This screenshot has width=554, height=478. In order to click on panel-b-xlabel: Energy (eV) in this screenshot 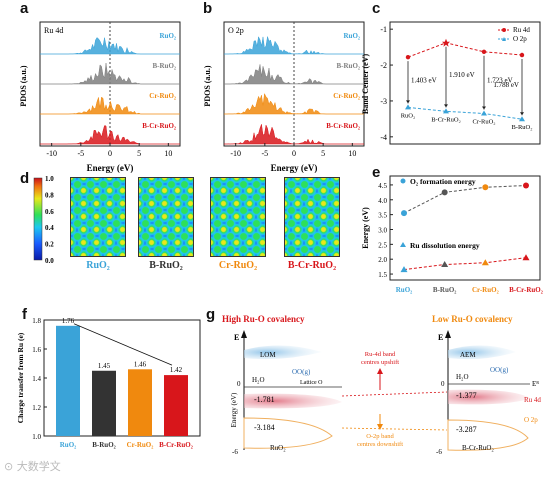, I will do `click(294, 168)`.